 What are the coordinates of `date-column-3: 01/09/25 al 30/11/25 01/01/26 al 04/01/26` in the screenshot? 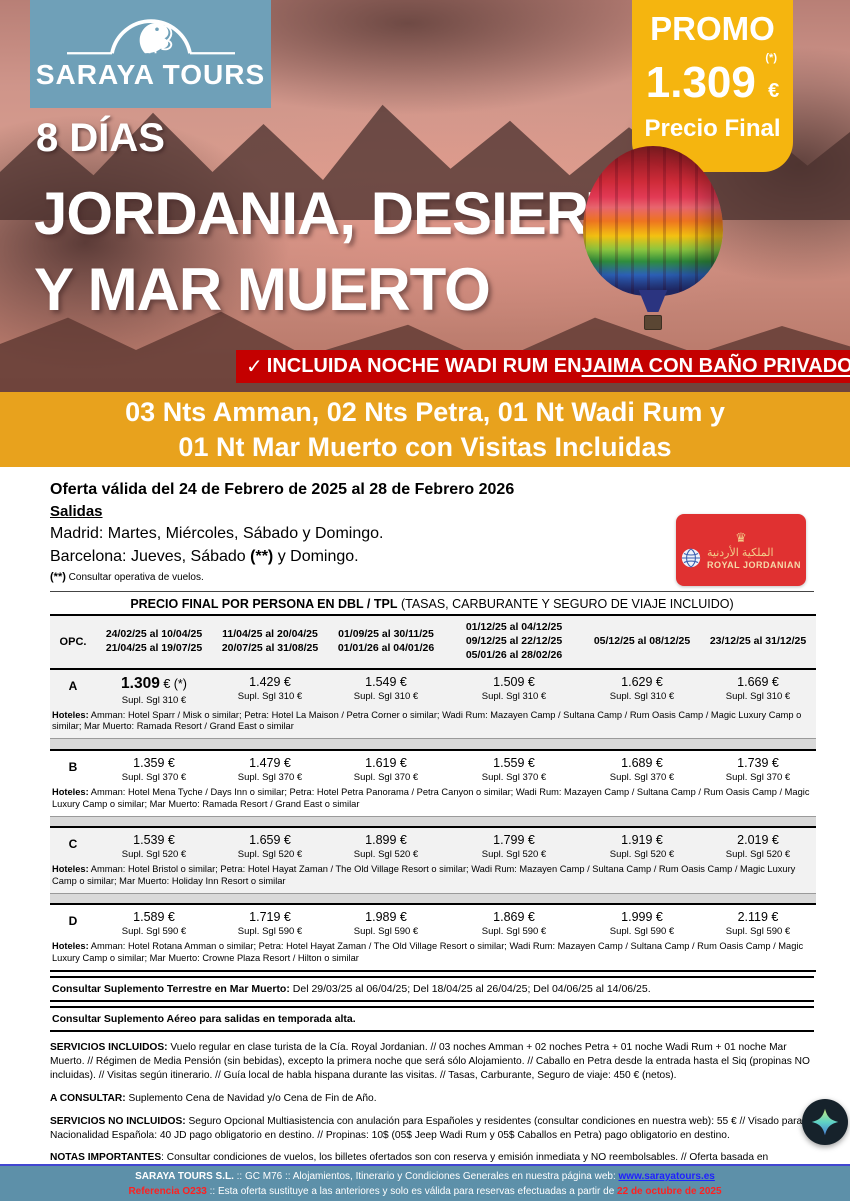 It's located at (386, 640).